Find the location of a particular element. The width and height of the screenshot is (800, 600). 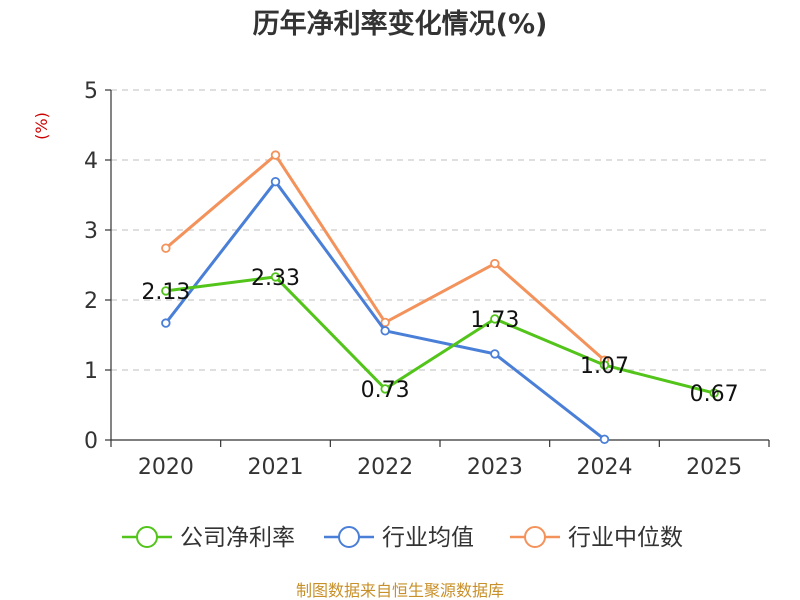

y-axis-unit-label: (%) is located at coordinates (41, 126).